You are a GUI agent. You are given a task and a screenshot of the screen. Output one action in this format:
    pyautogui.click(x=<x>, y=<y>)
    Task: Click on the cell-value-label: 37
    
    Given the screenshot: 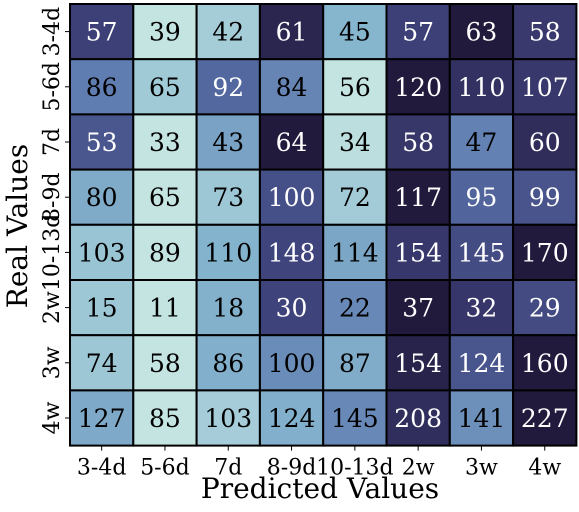 What is the action you would take?
    pyautogui.click(x=418, y=308)
    